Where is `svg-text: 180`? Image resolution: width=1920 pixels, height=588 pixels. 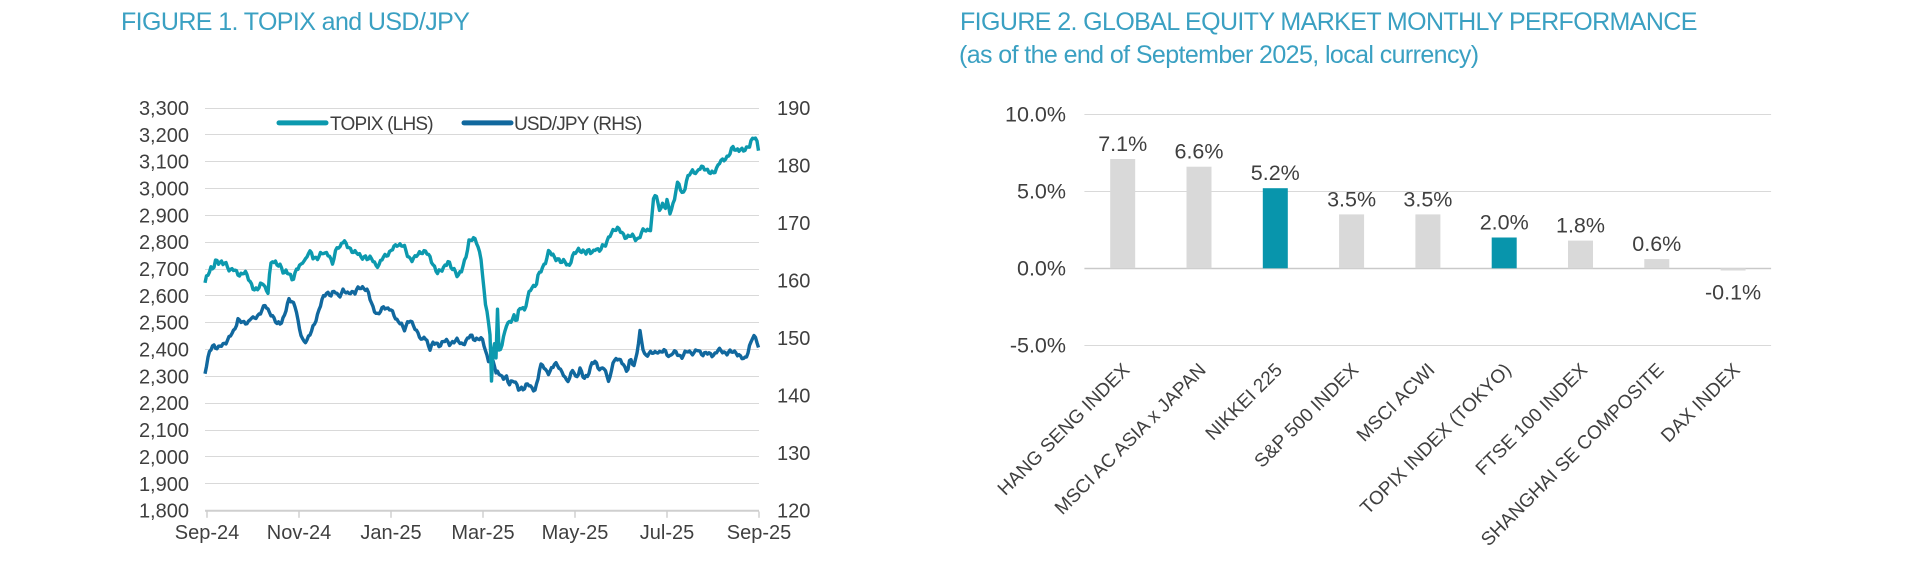 svg-text: 180 is located at coordinates (793, 167).